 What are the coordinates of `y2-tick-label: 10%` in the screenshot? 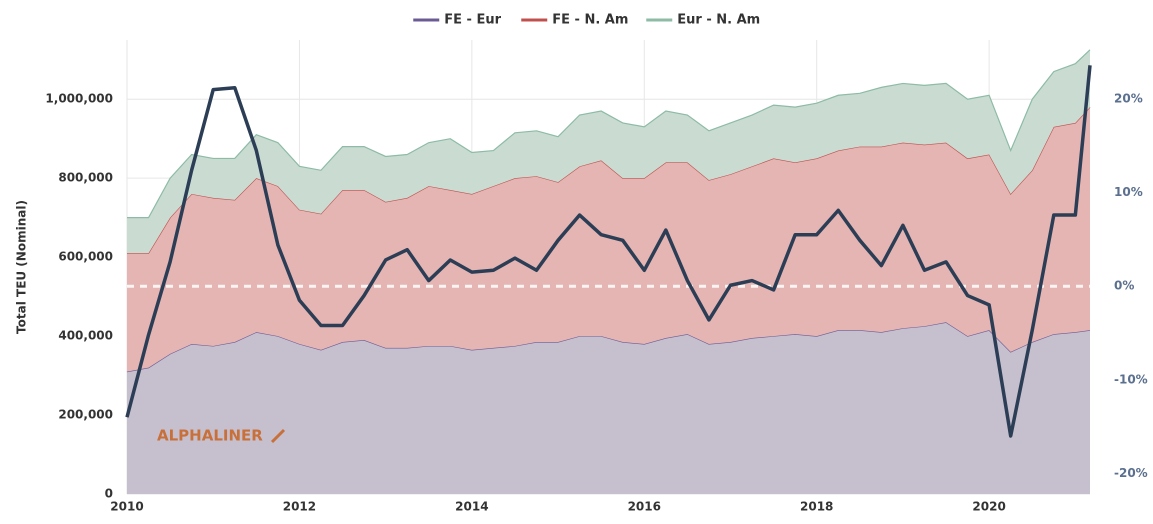 It's located at (1128, 192).